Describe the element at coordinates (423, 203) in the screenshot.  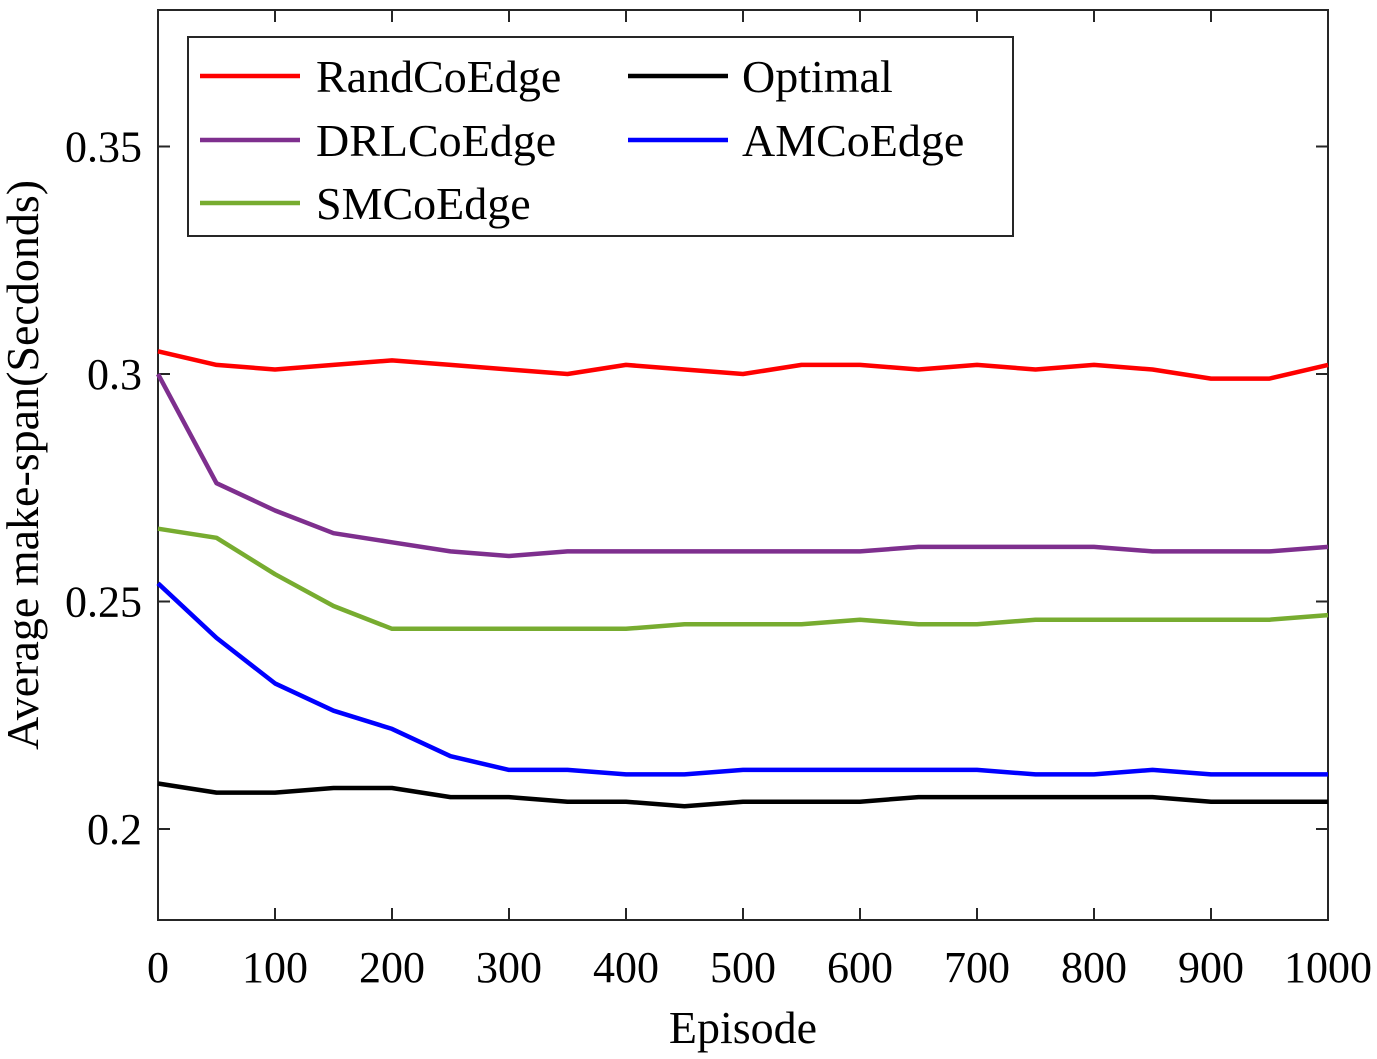
I see `legend-label-smcoedge: SMCoEdge` at that location.